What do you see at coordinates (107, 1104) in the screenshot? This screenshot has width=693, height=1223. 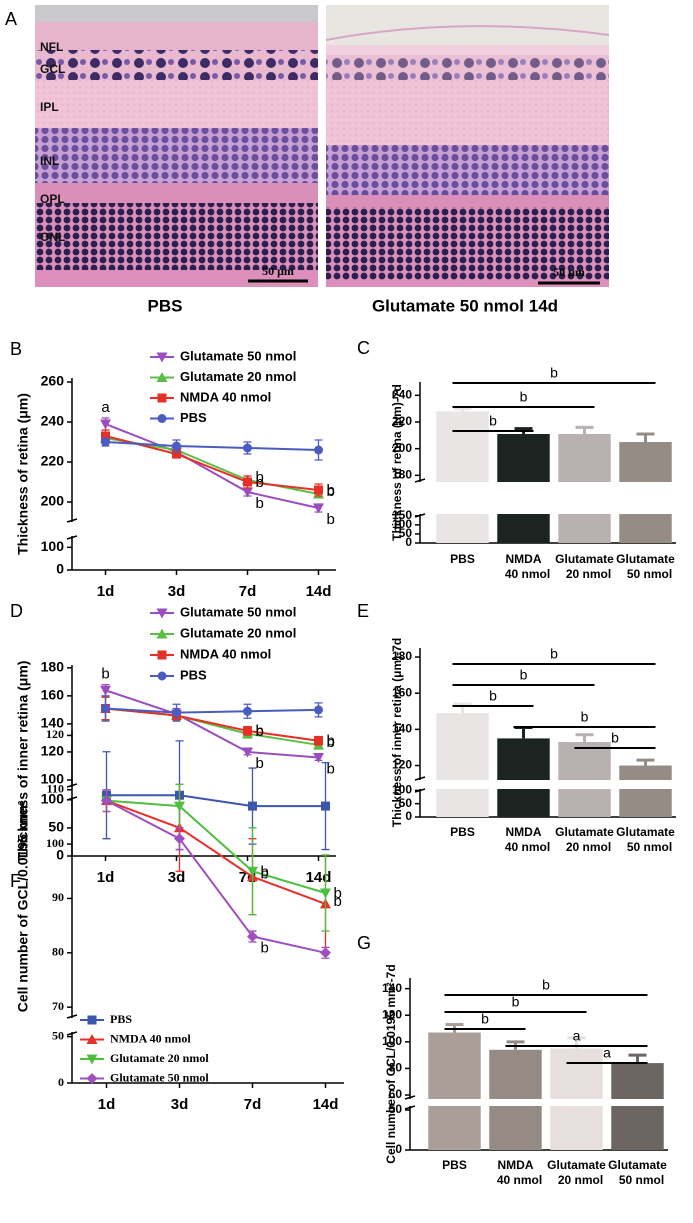 I see `x-tick-label: 1d` at bounding box center [107, 1104].